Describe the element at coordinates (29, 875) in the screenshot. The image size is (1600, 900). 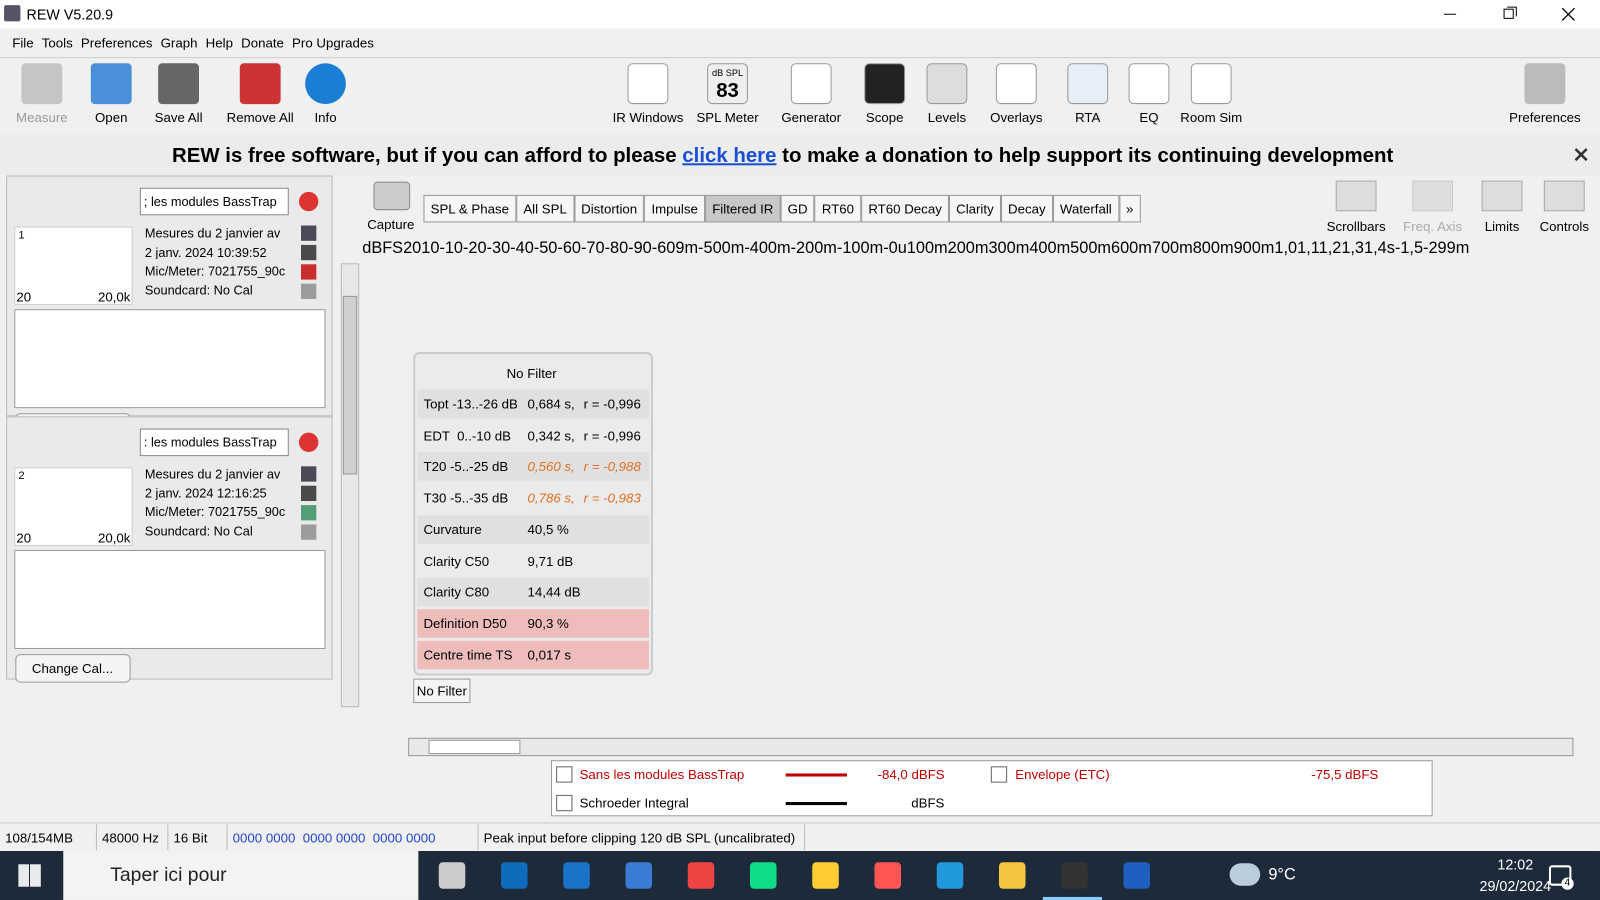
I see `start-button` at that location.